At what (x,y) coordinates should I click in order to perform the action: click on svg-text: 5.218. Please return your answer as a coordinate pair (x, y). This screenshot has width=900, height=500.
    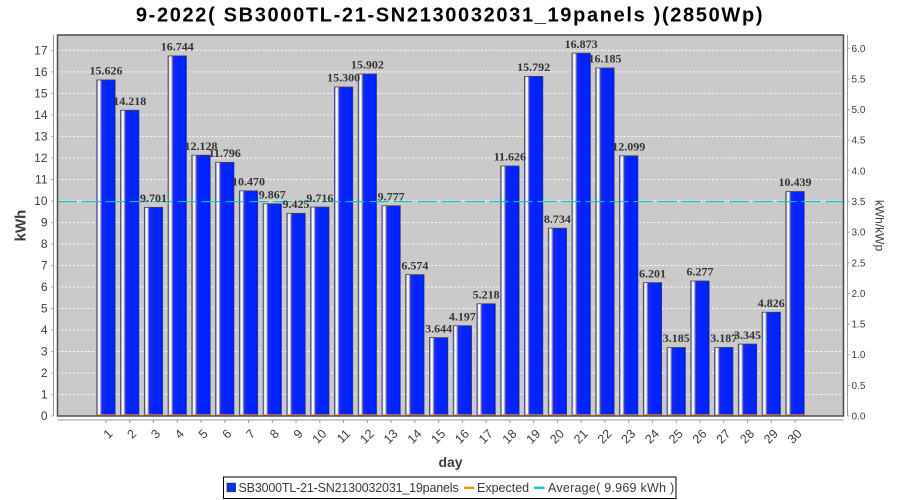
    Looking at the image, I should click on (486, 294).